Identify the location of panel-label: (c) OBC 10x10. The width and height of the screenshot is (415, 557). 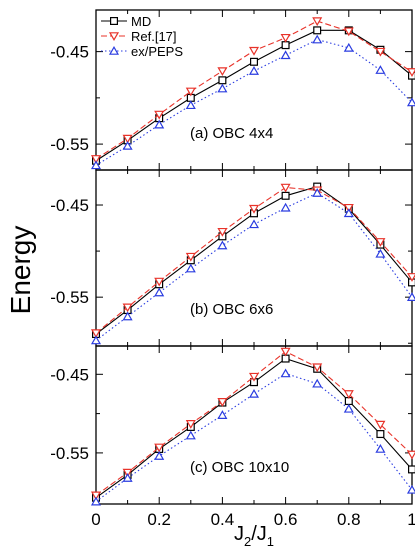
(239, 467).